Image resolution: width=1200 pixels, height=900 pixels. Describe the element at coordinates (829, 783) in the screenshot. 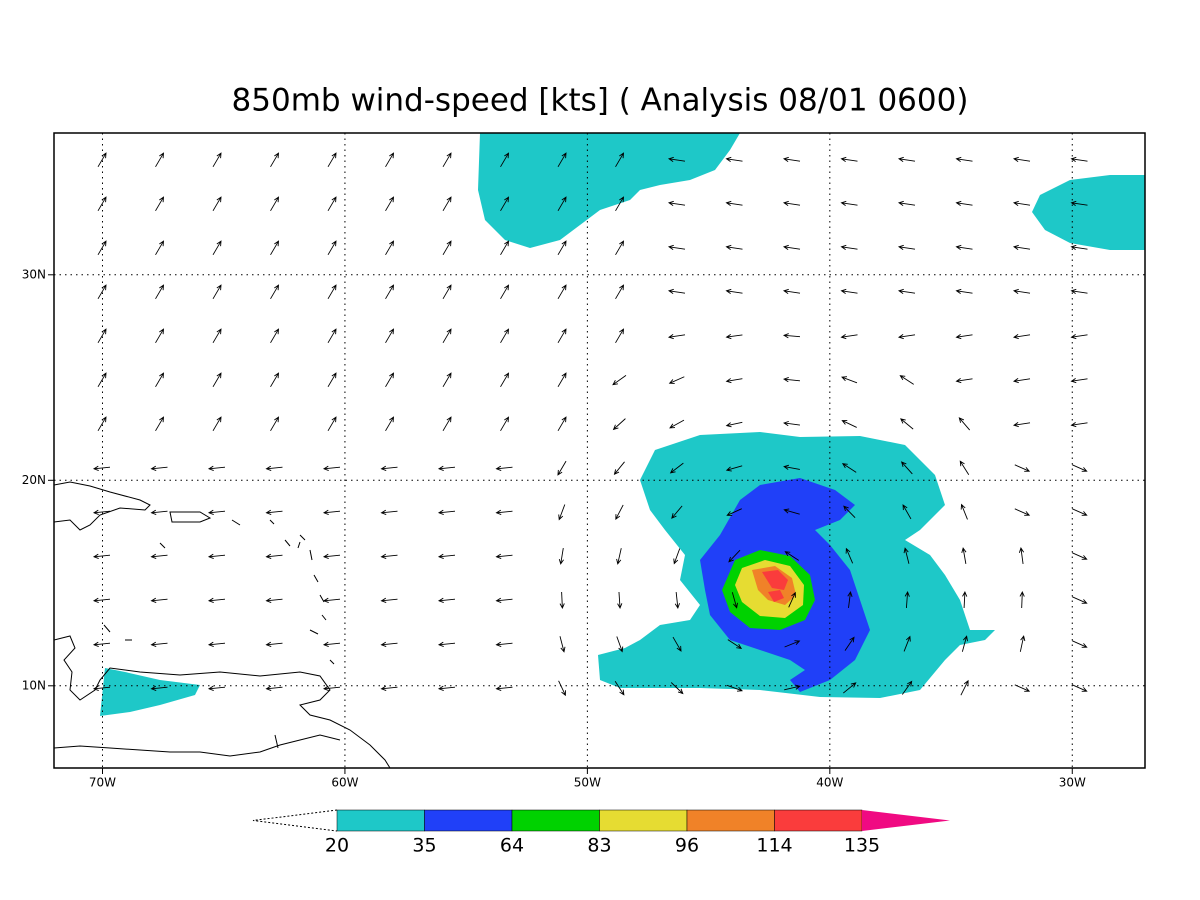

I see `x-tick-label: 40W` at that location.